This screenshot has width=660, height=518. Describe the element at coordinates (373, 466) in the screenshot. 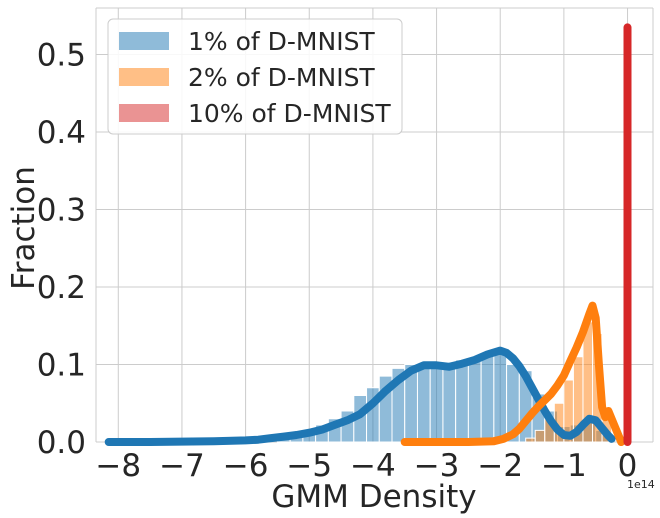

I see `x-tick-label: −4` at that location.